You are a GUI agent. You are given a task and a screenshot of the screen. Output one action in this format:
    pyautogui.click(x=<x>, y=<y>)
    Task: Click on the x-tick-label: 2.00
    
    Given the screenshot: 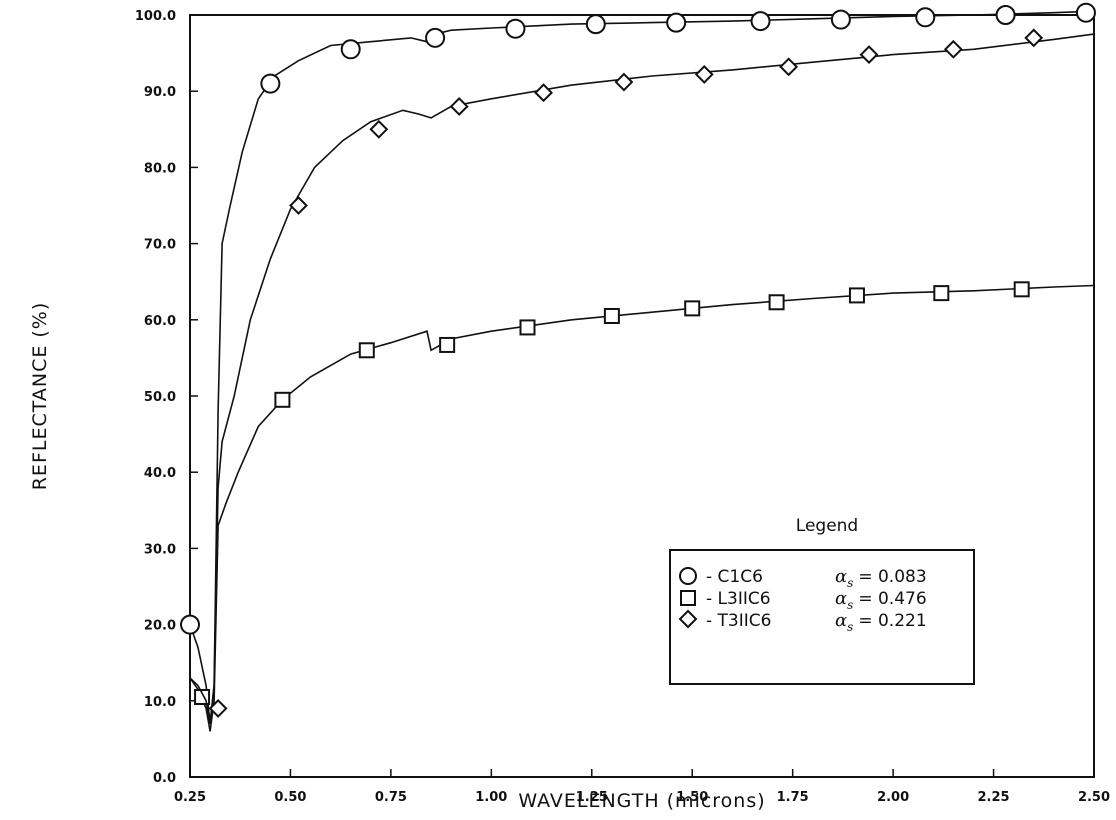 What is the action you would take?
    pyautogui.click(x=893, y=797)
    